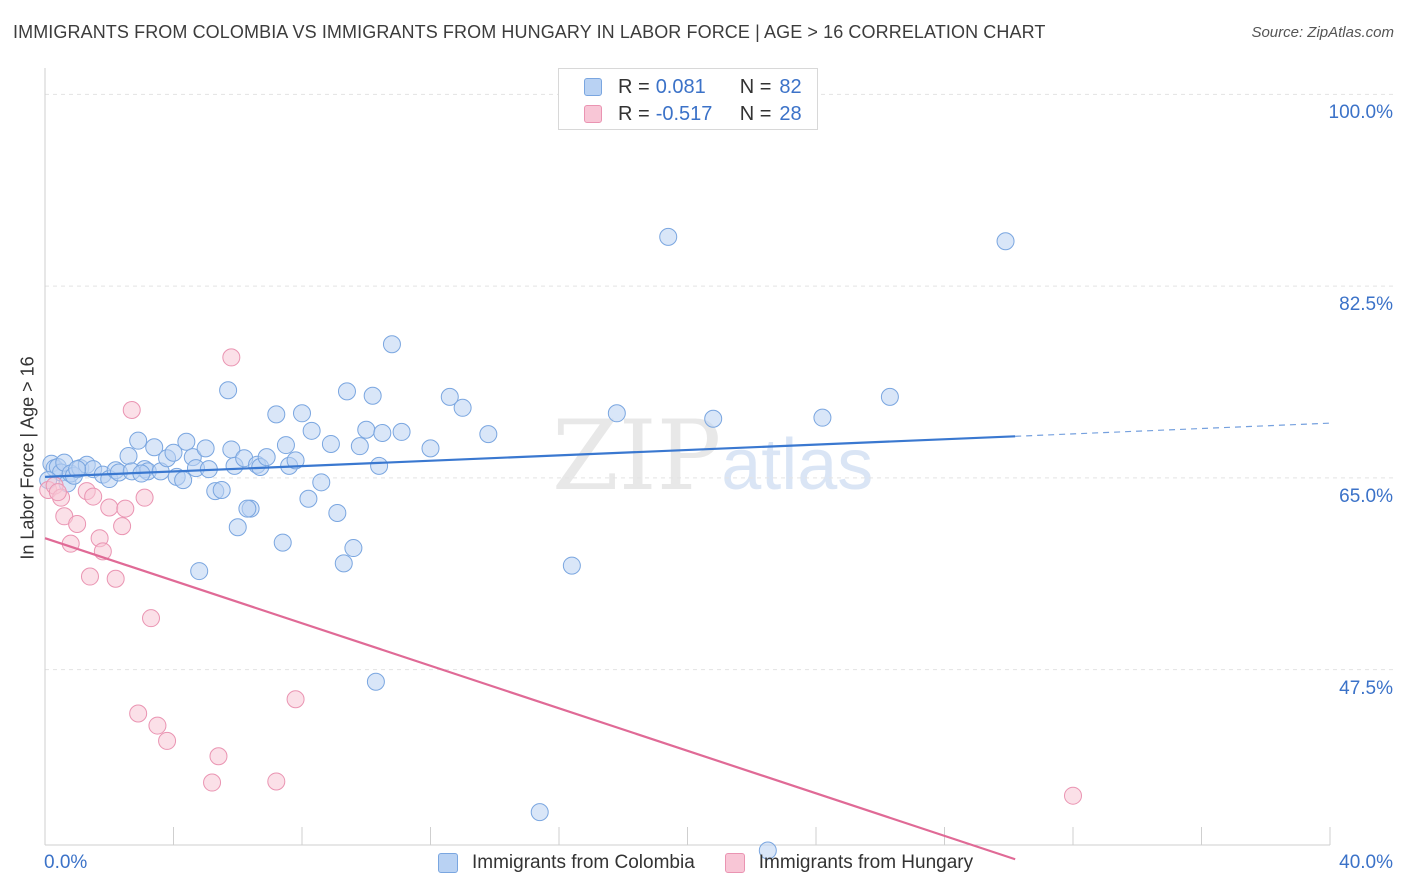  I want to click on correlation-legend: R = 0.081 N = 82 R = -0.517 N = 28, so click(688, 99).